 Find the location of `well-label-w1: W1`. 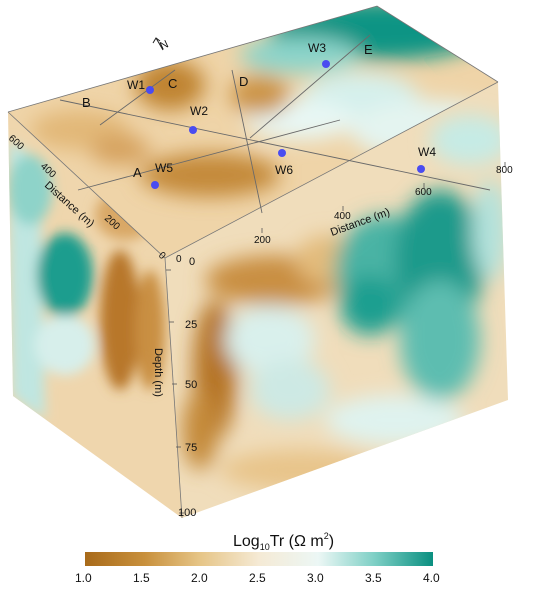

well-label-w1: W1 is located at coordinates (136, 85).